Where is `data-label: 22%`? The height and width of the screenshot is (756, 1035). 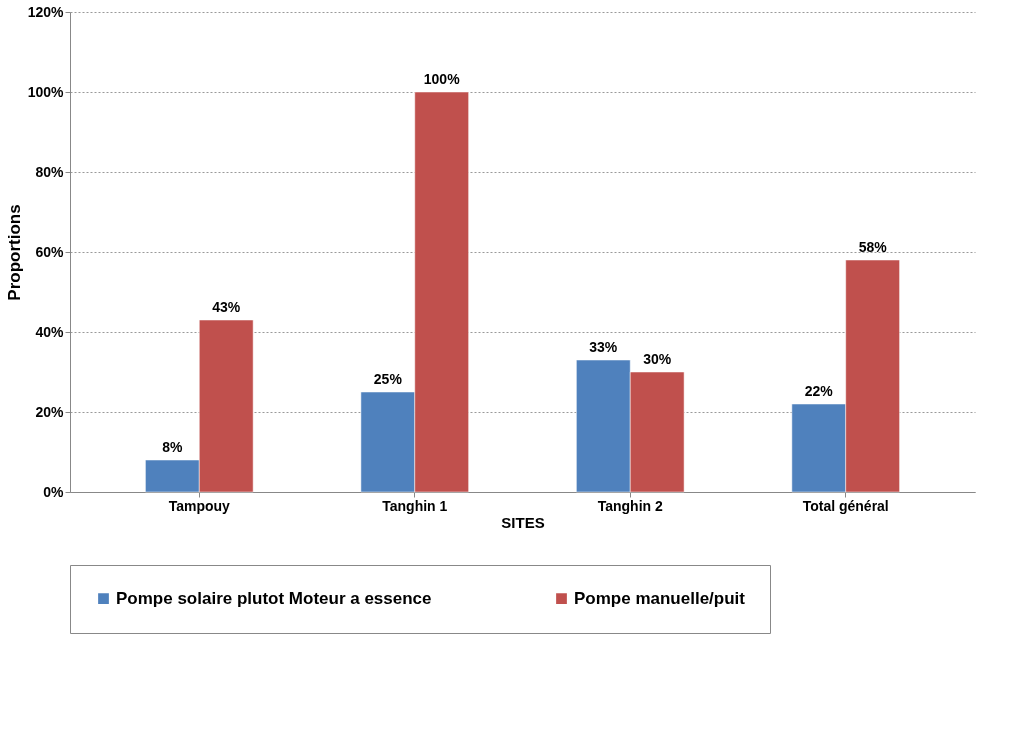
data-label: 22% is located at coordinates (819, 391).